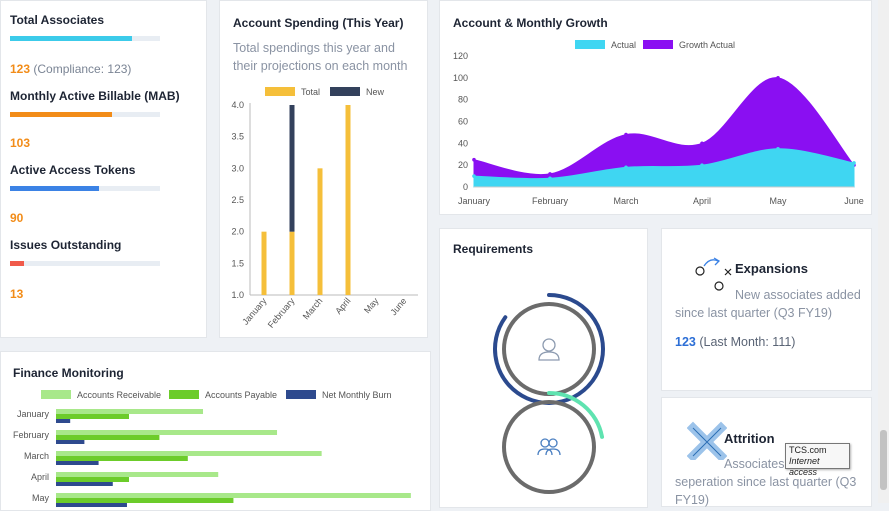  I want to click on attrition-title: Attrition, so click(749, 438).